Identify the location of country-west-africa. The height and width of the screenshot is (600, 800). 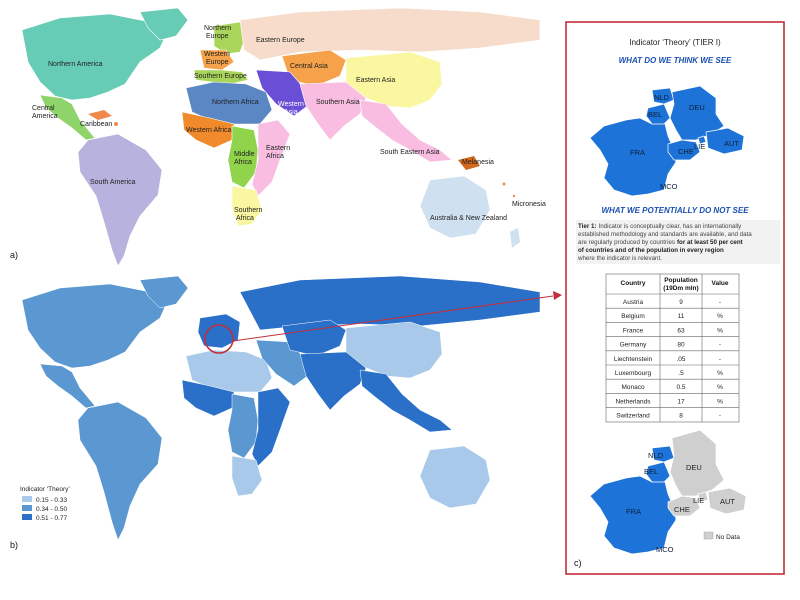
(208, 398).